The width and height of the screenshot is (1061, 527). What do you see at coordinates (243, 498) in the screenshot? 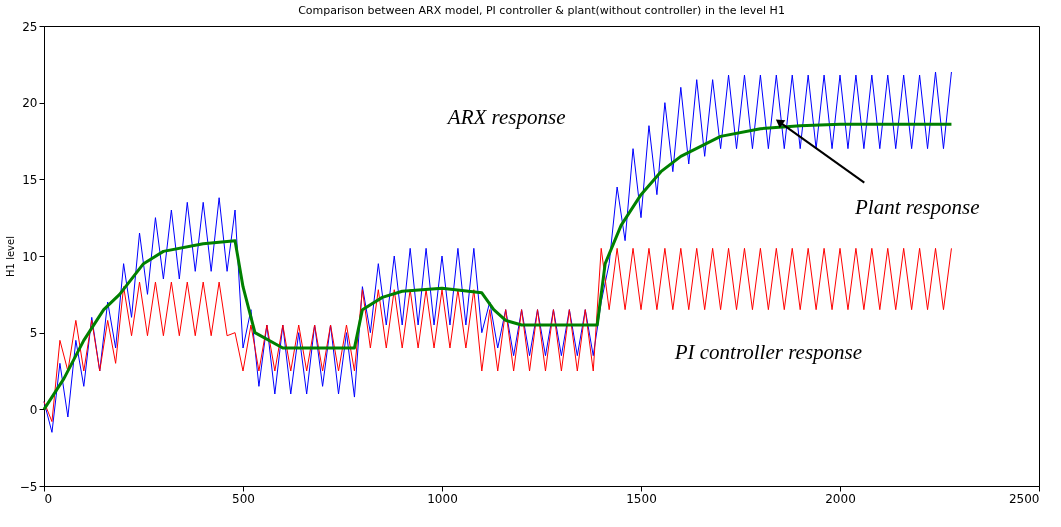
I see `x-tick-label: 500` at bounding box center [243, 498].